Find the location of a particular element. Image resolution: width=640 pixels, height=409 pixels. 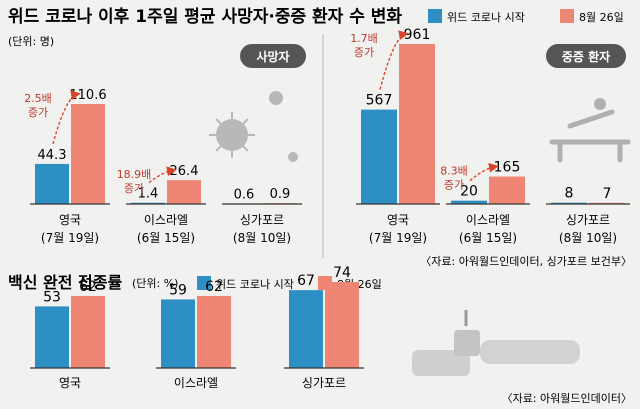

vaccine-source-note: 〈자료: 아워월드인데이터〉 is located at coordinates (567, 398).